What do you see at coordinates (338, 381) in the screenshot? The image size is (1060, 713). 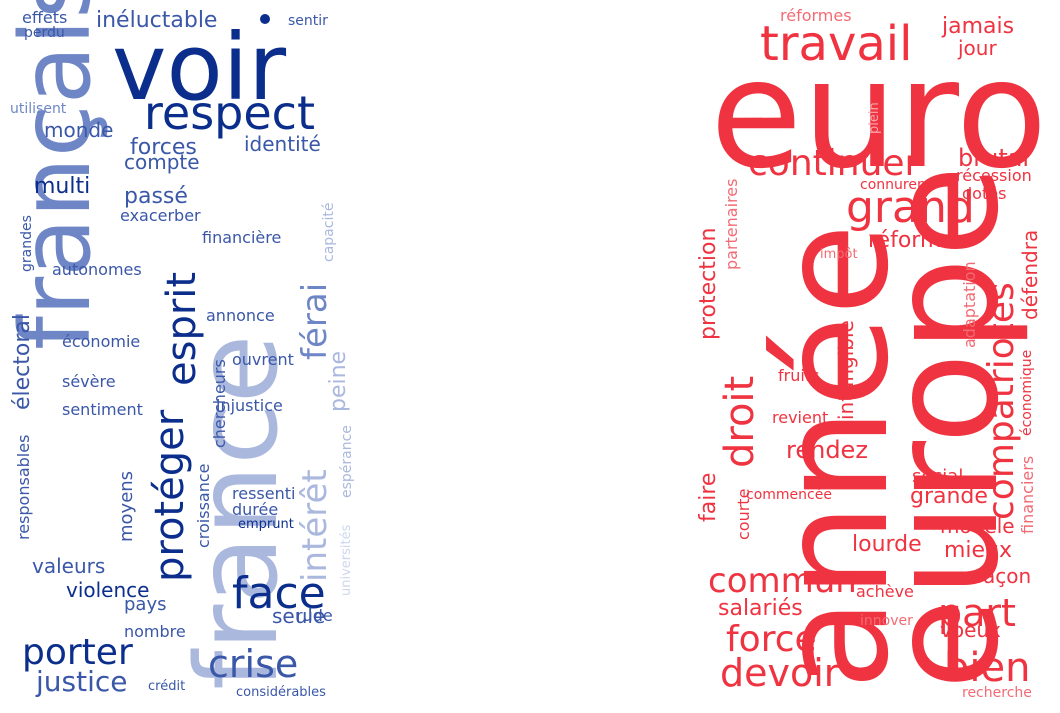 I see `left-word-peine: peine` at bounding box center [338, 381].